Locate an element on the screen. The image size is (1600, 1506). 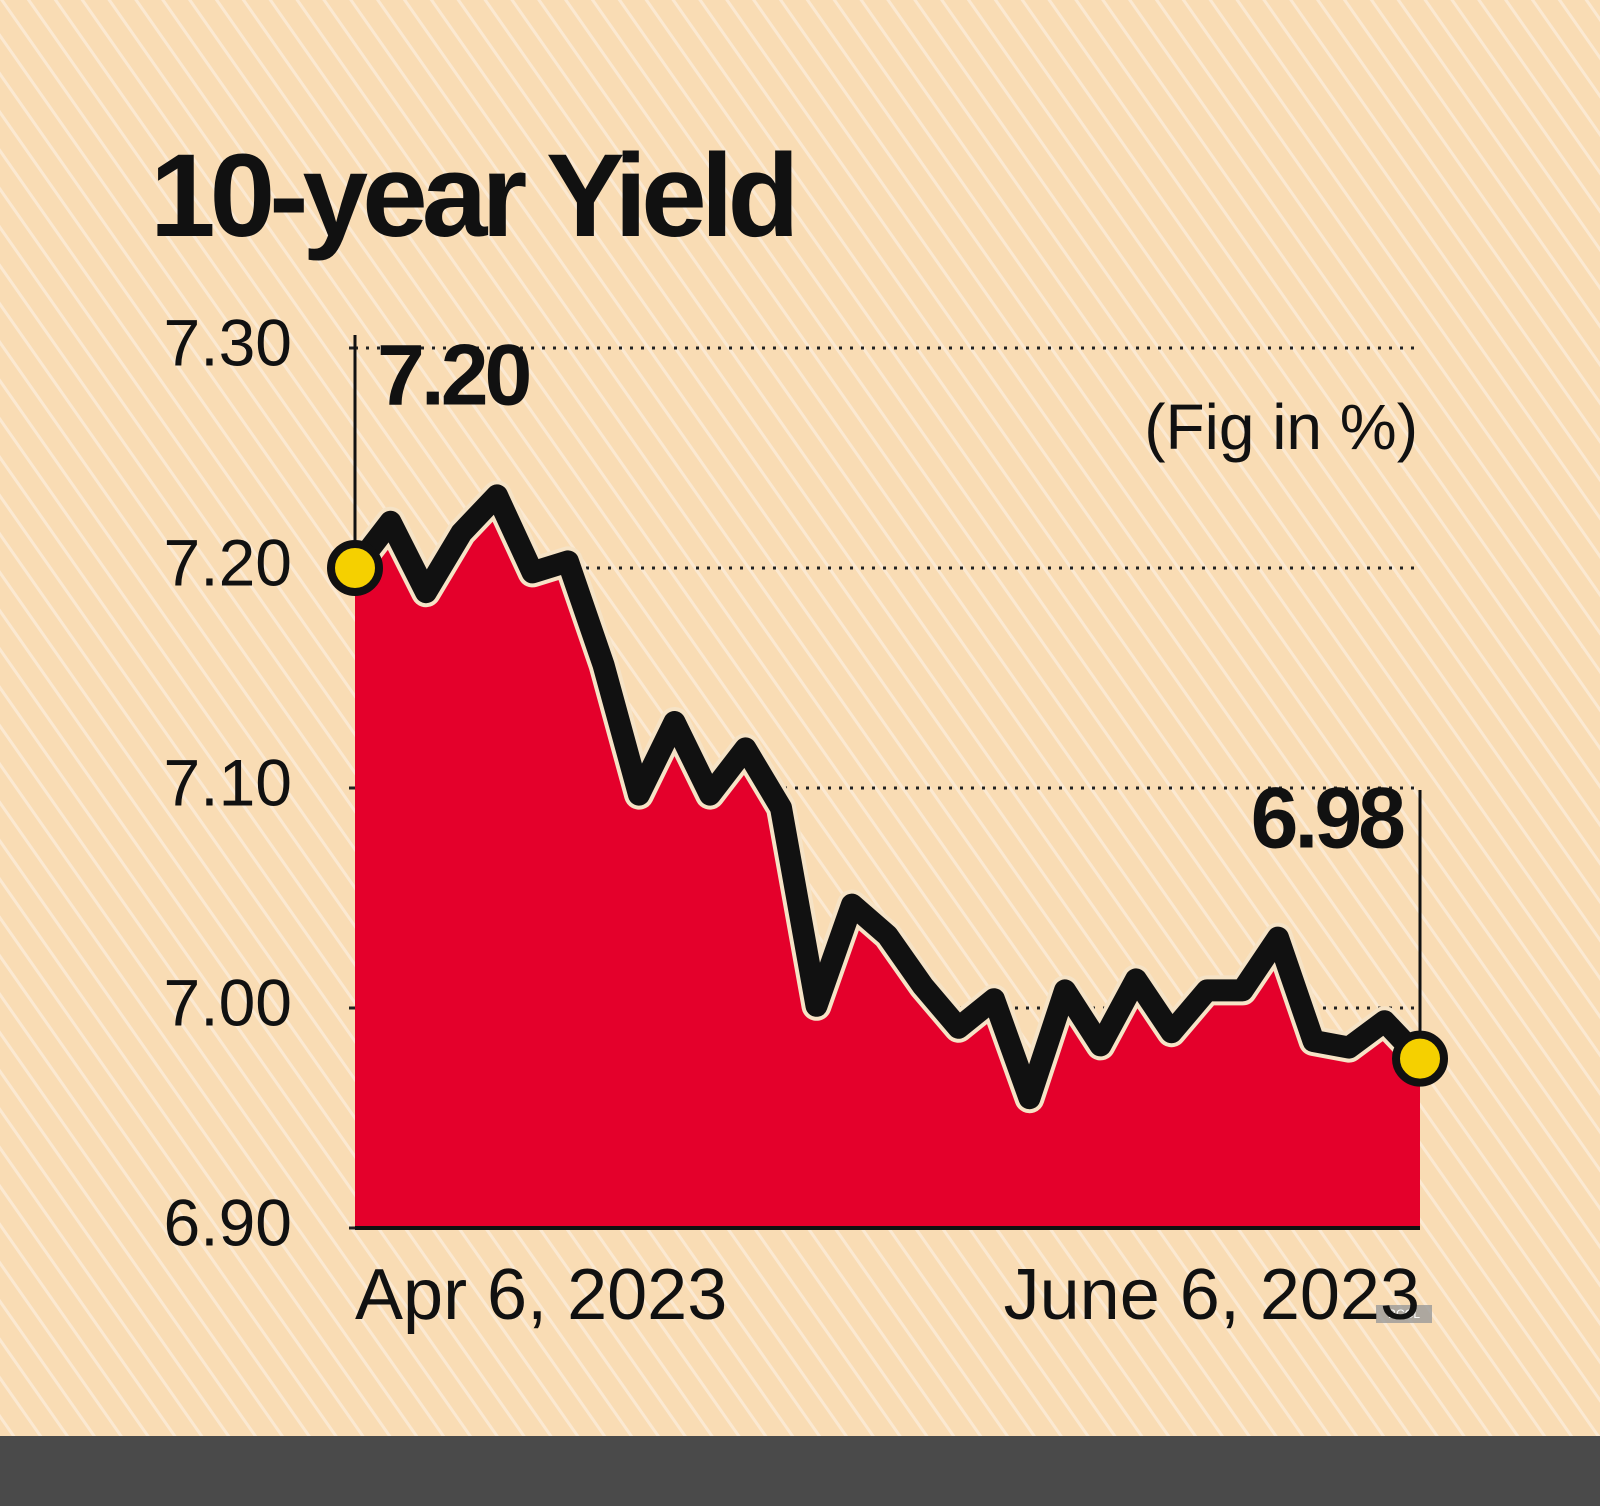
y-tick-label: 7.10 is located at coordinates (228, 782).